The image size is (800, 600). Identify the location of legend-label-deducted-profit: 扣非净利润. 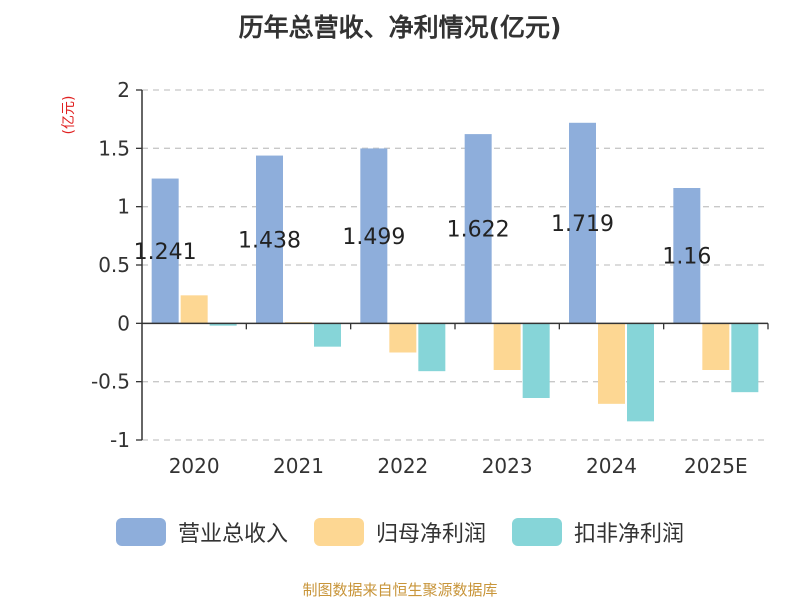
(629, 534).